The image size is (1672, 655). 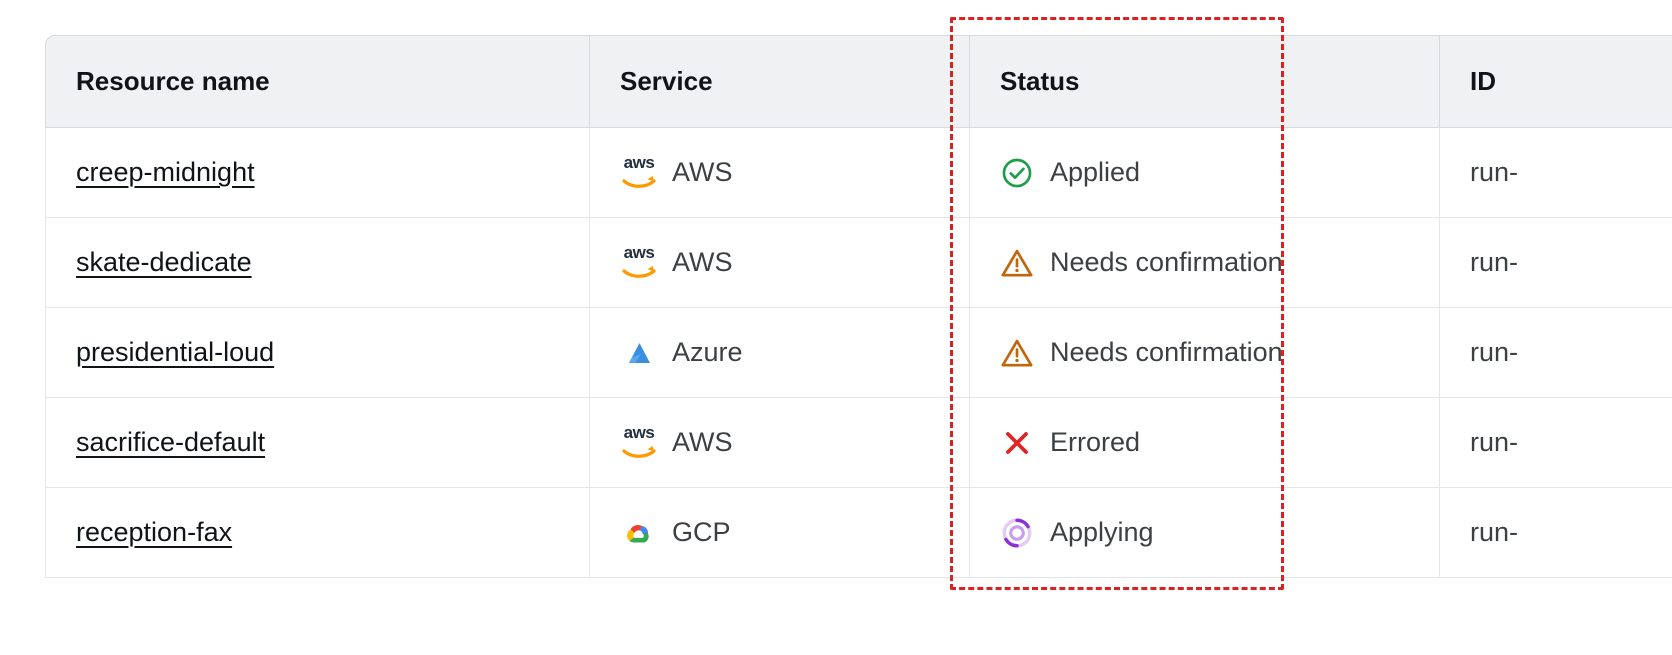 I want to click on status-badge: Applied, so click(x=1219, y=173).